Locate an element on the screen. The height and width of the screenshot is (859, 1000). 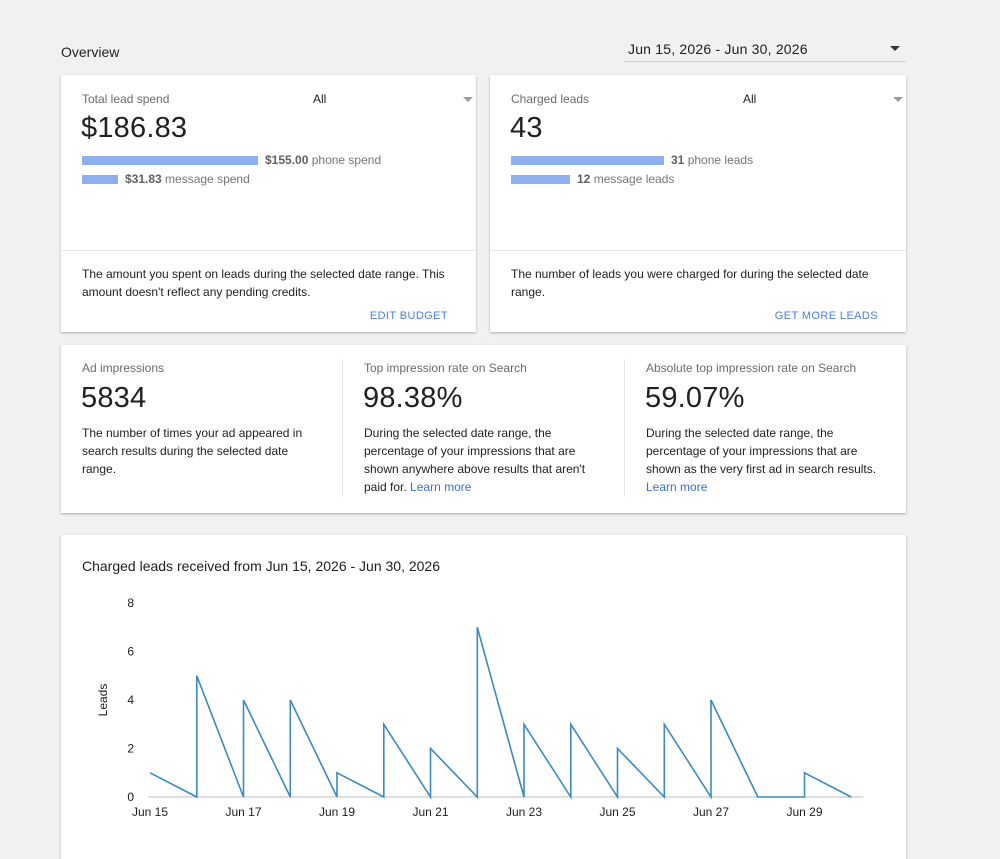
x-tick-label: Jun 19 is located at coordinates (337, 812).